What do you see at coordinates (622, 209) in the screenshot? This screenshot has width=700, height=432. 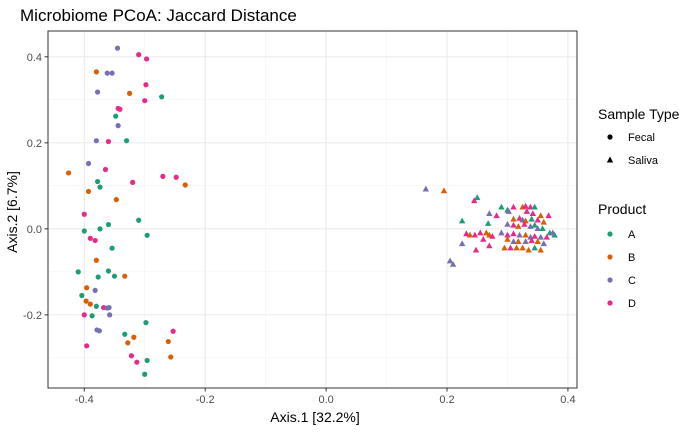 I see `legend-product-title: Product` at bounding box center [622, 209].